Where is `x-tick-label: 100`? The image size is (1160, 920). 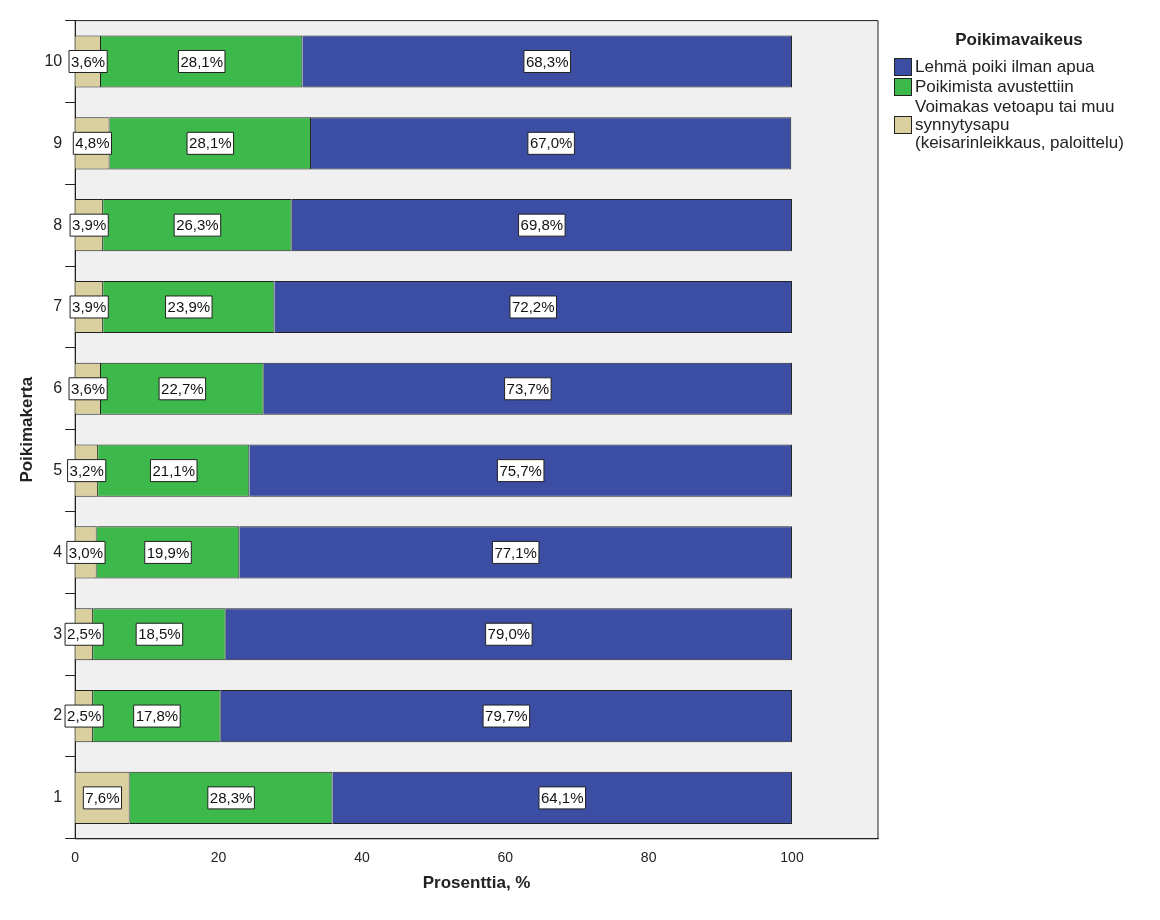 x-tick-label: 100 is located at coordinates (792, 857).